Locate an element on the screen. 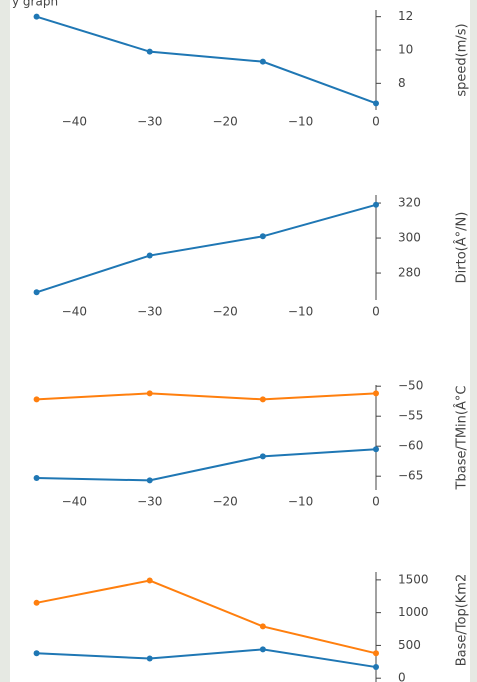 The height and width of the screenshot is (682, 477). y-tick-label: −55 is located at coordinates (410, 416).